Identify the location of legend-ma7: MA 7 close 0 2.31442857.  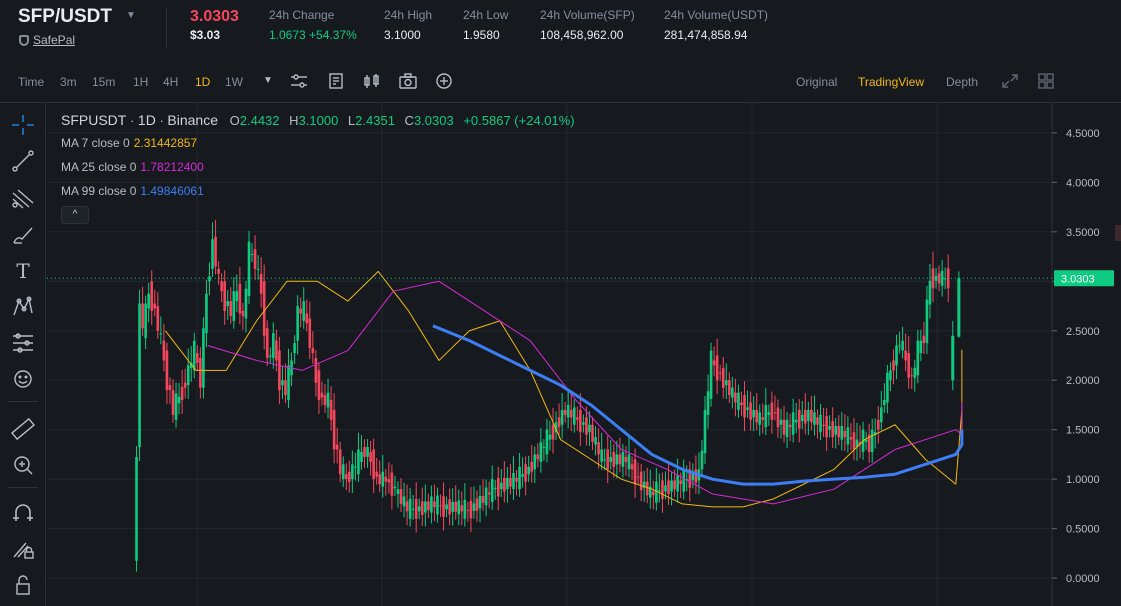
(129, 143).